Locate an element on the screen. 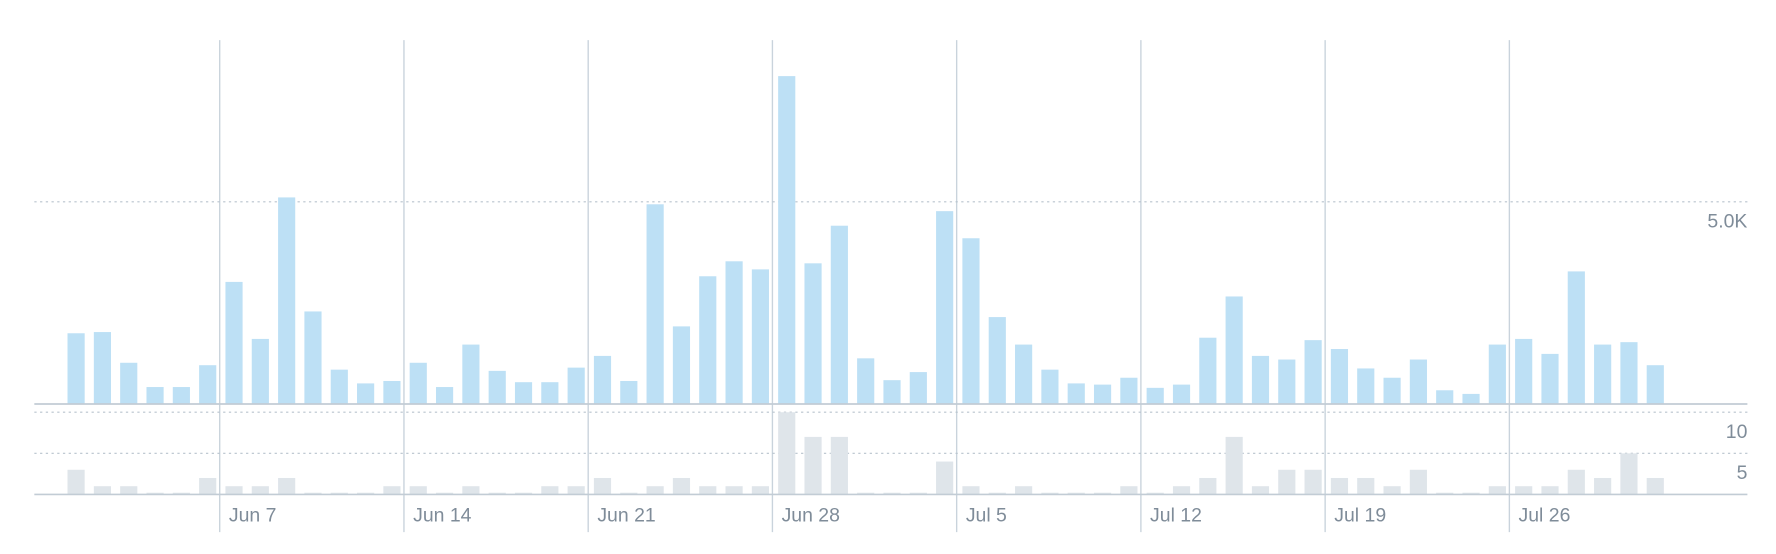 This screenshot has height=554, width=1776. y-tick-label: 10 is located at coordinates (1737, 432).